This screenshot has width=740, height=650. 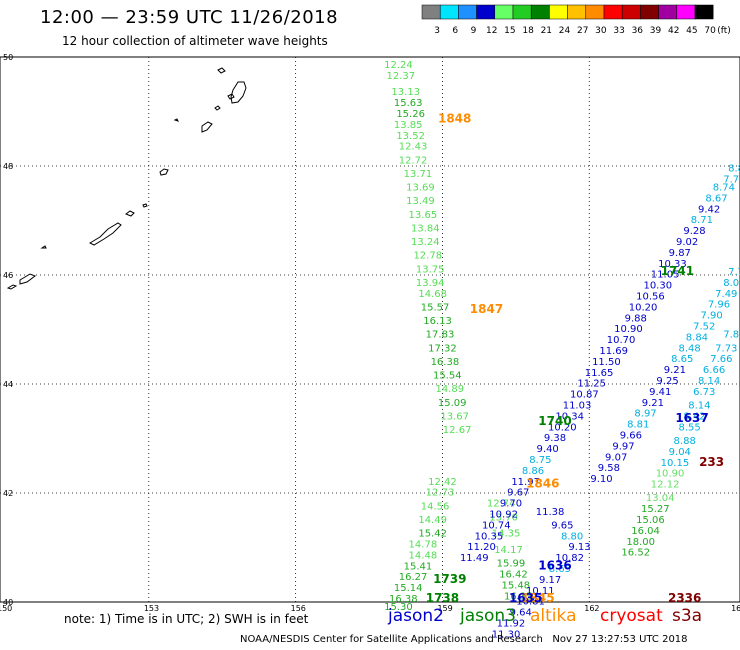 I want to click on swh-value: 14.17, so click(x=508, y=550).